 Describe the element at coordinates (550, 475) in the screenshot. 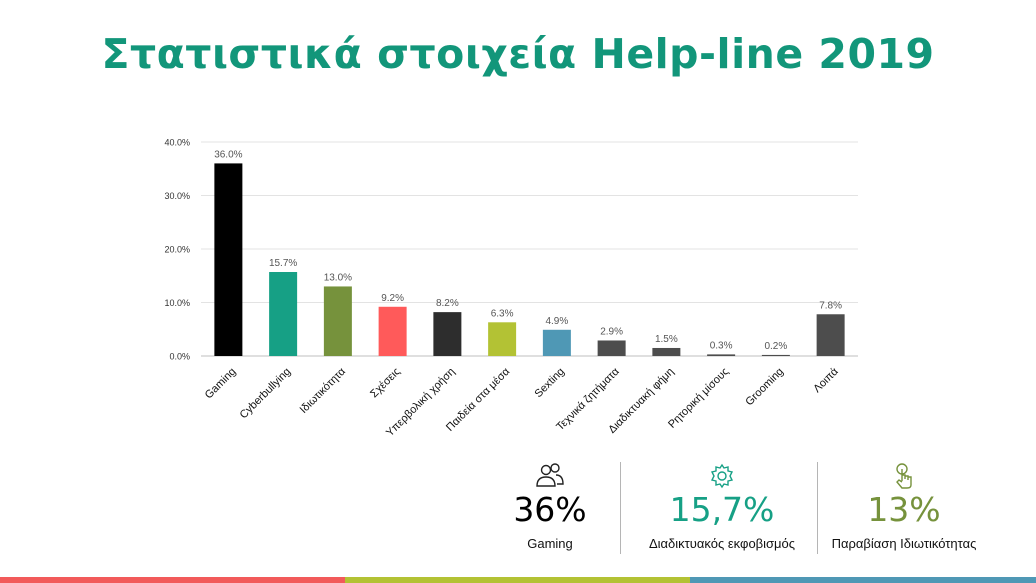

I see `users-icon` at that location.